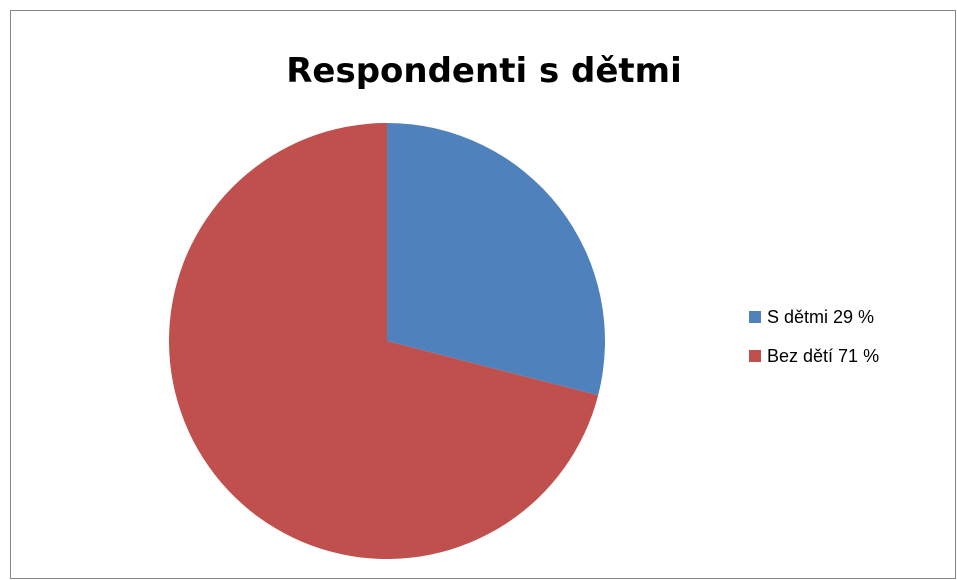 This screenshot has height=580, width=957. I want to click on legend-item-1: Bez dětí 71 %, so click(814, 356).